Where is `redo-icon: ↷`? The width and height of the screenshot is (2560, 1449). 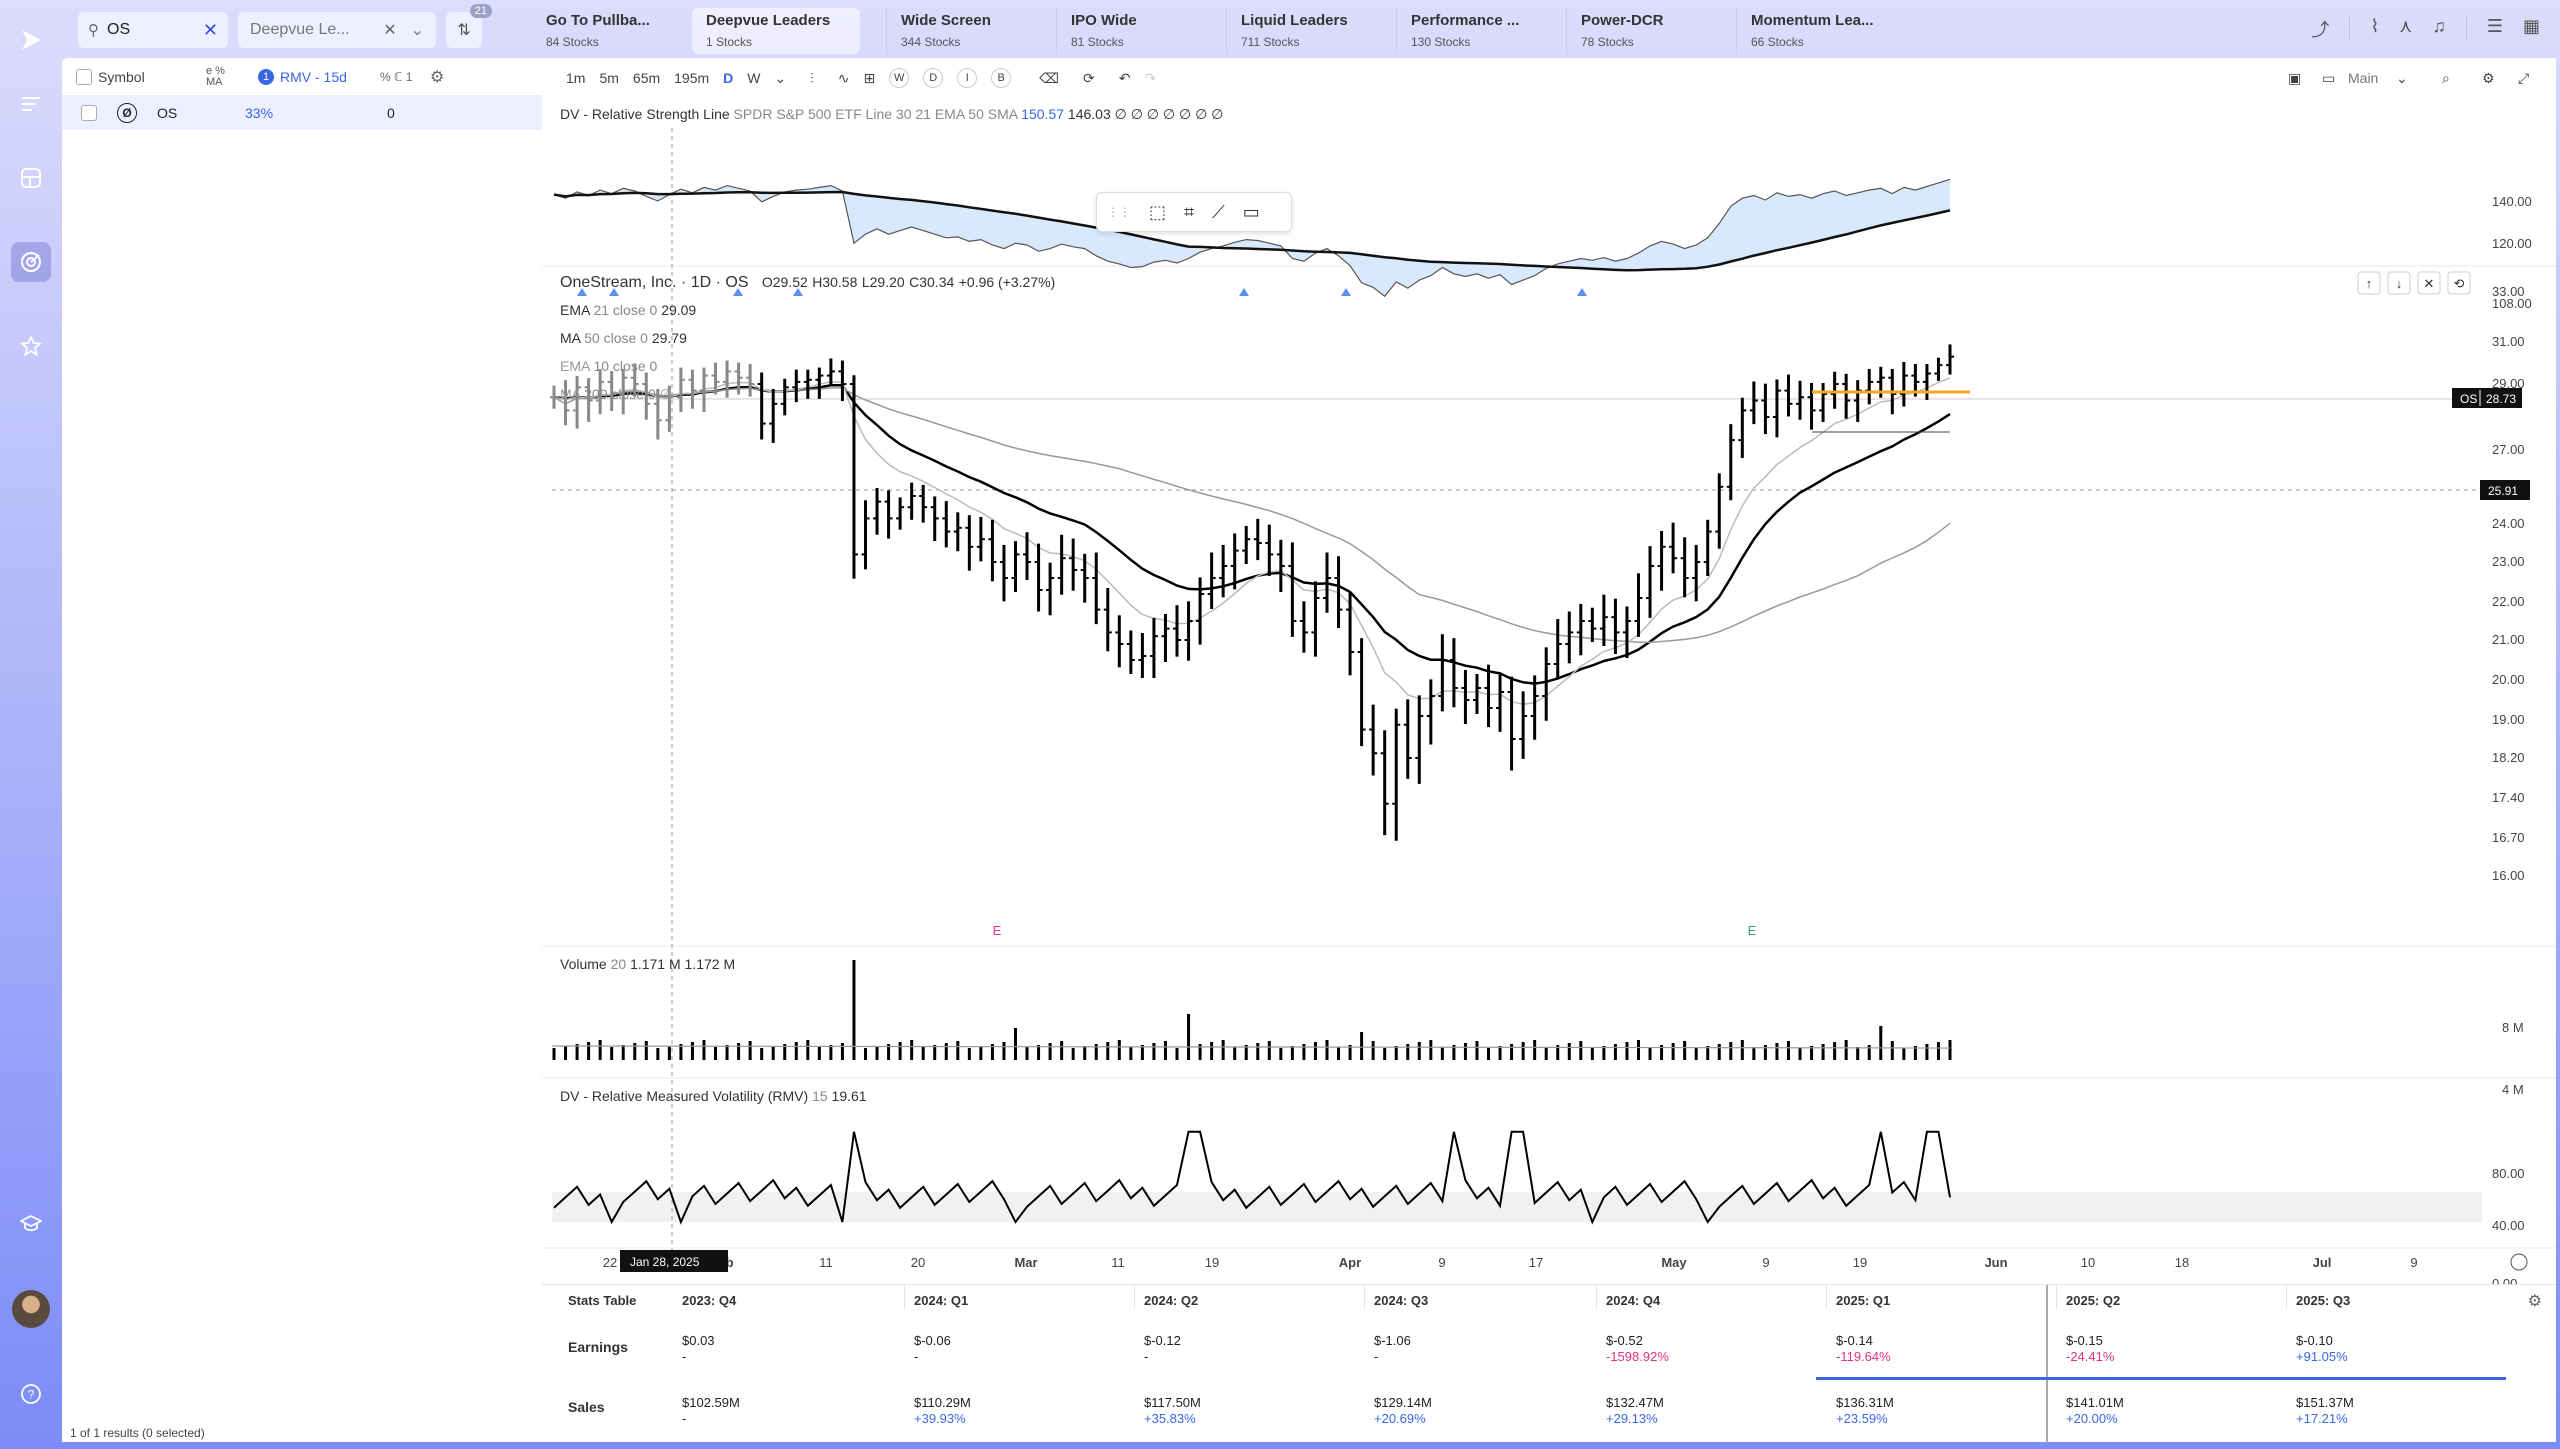 redo-icon: ↷ is located at coordinates (1150, 77).